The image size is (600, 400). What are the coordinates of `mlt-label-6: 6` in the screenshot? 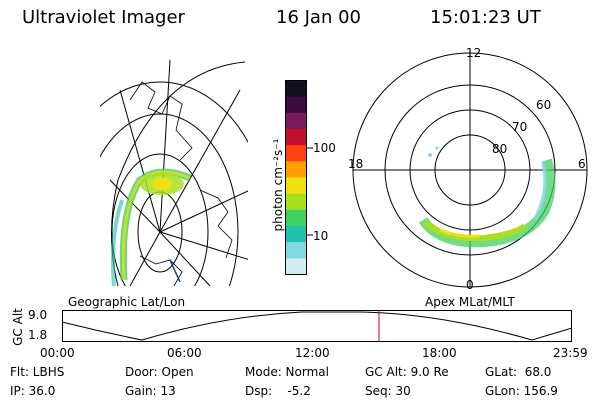 It's located at (582, 164).